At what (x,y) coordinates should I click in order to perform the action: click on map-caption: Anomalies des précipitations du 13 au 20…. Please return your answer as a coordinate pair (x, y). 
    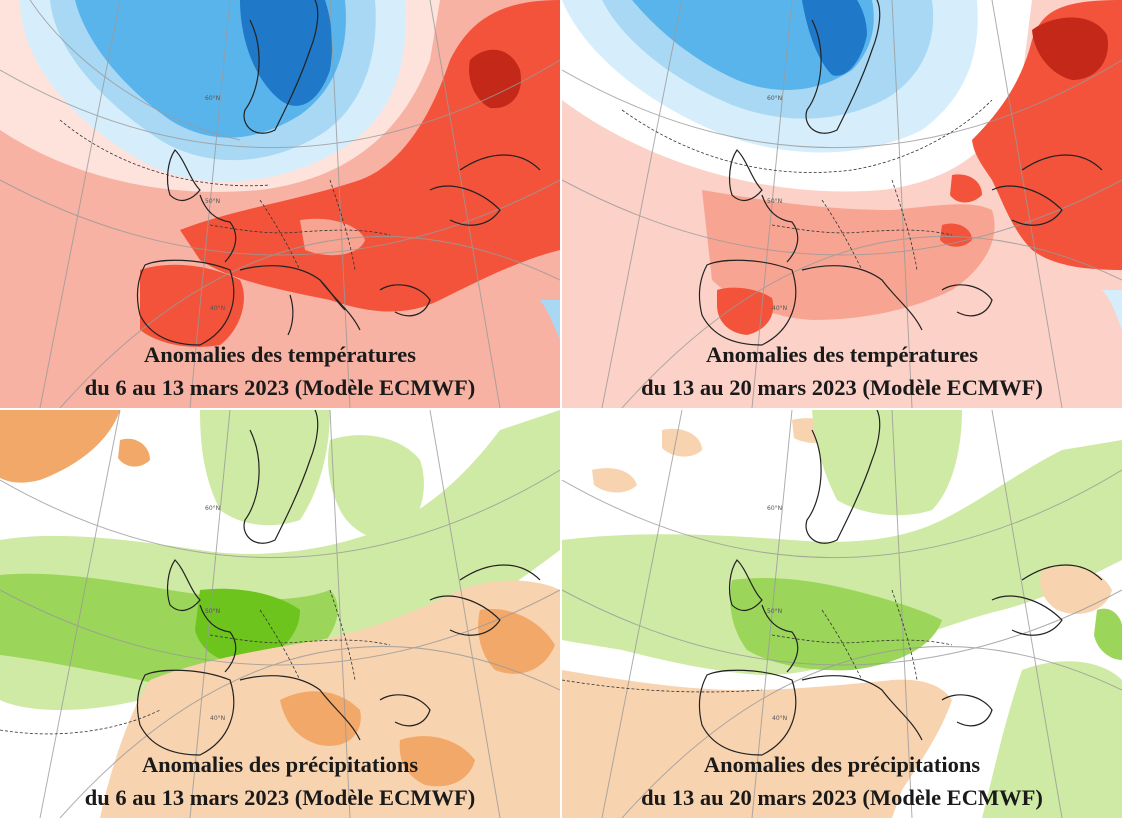
    Looking at the image, I should click on (842, 781).